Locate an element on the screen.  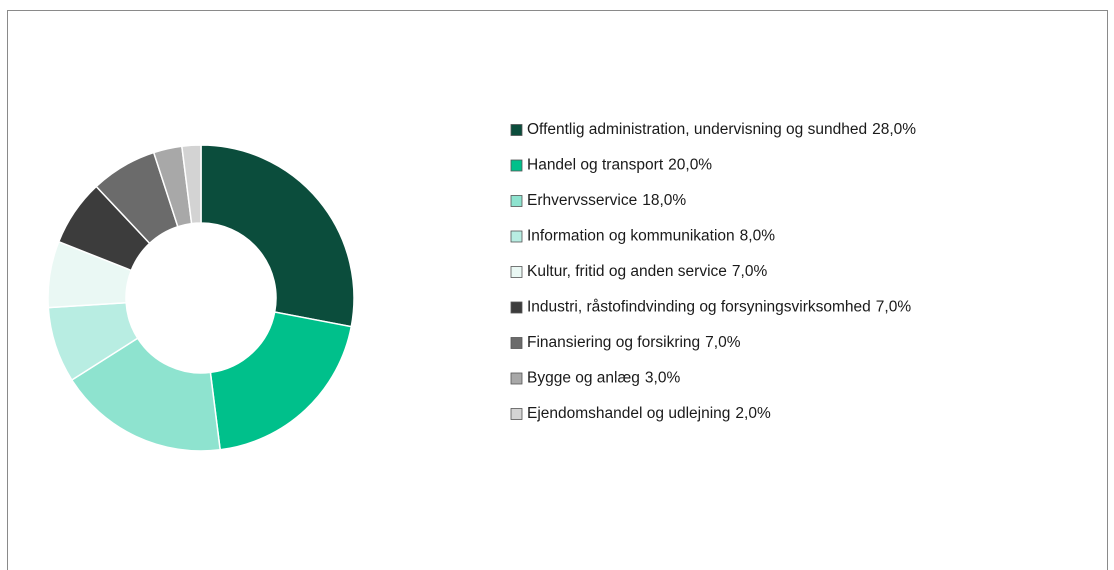
legend-label: Information og kommunikation 8,0% is located at coordinates (651, 236).